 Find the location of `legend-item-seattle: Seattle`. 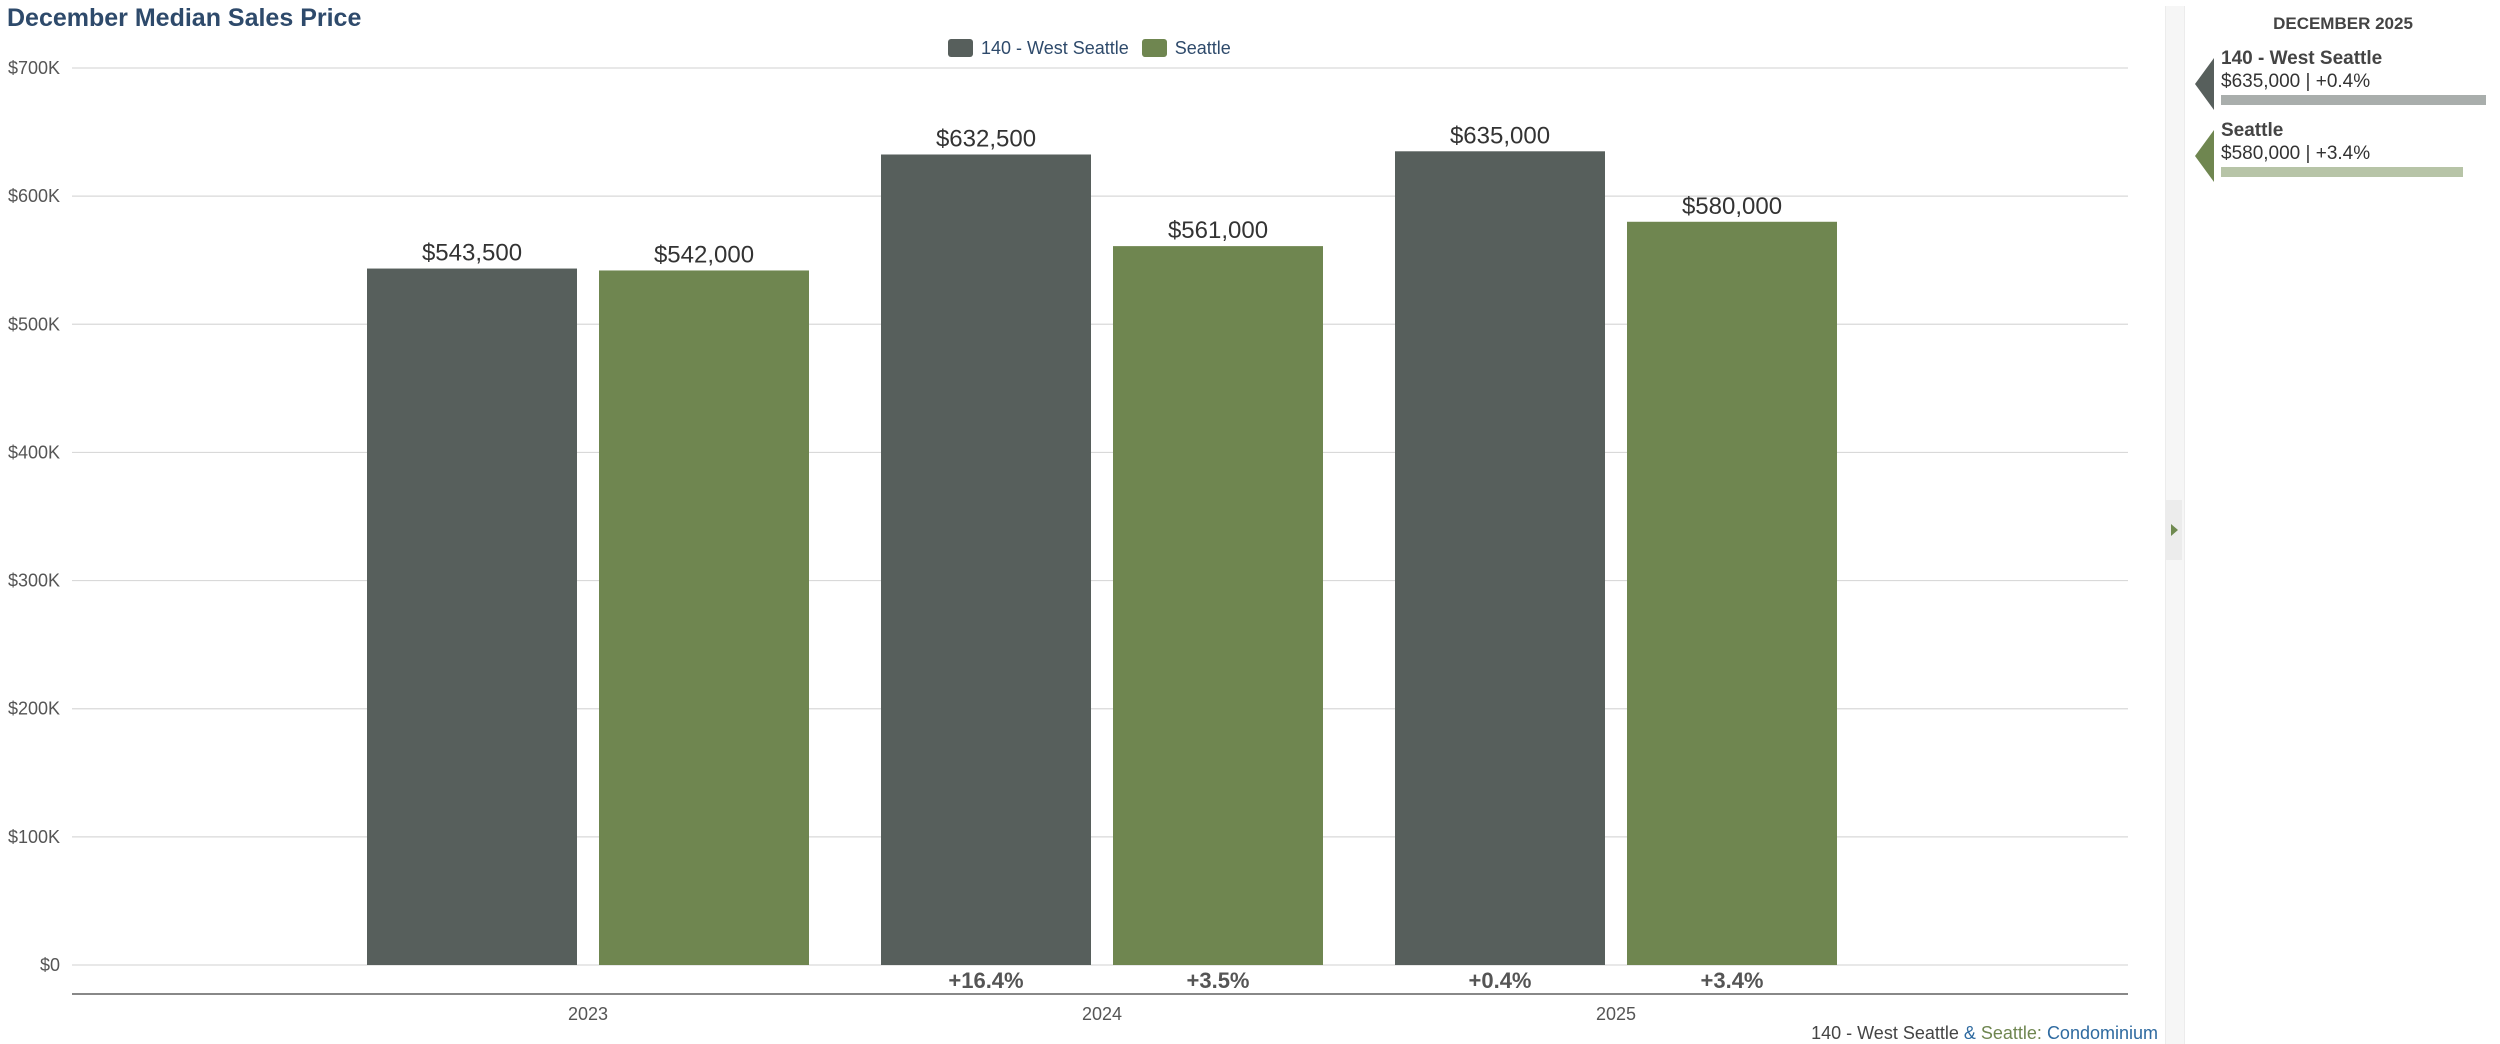

legend-item-seattle: Seattle is located at coordinates (1186, 48).